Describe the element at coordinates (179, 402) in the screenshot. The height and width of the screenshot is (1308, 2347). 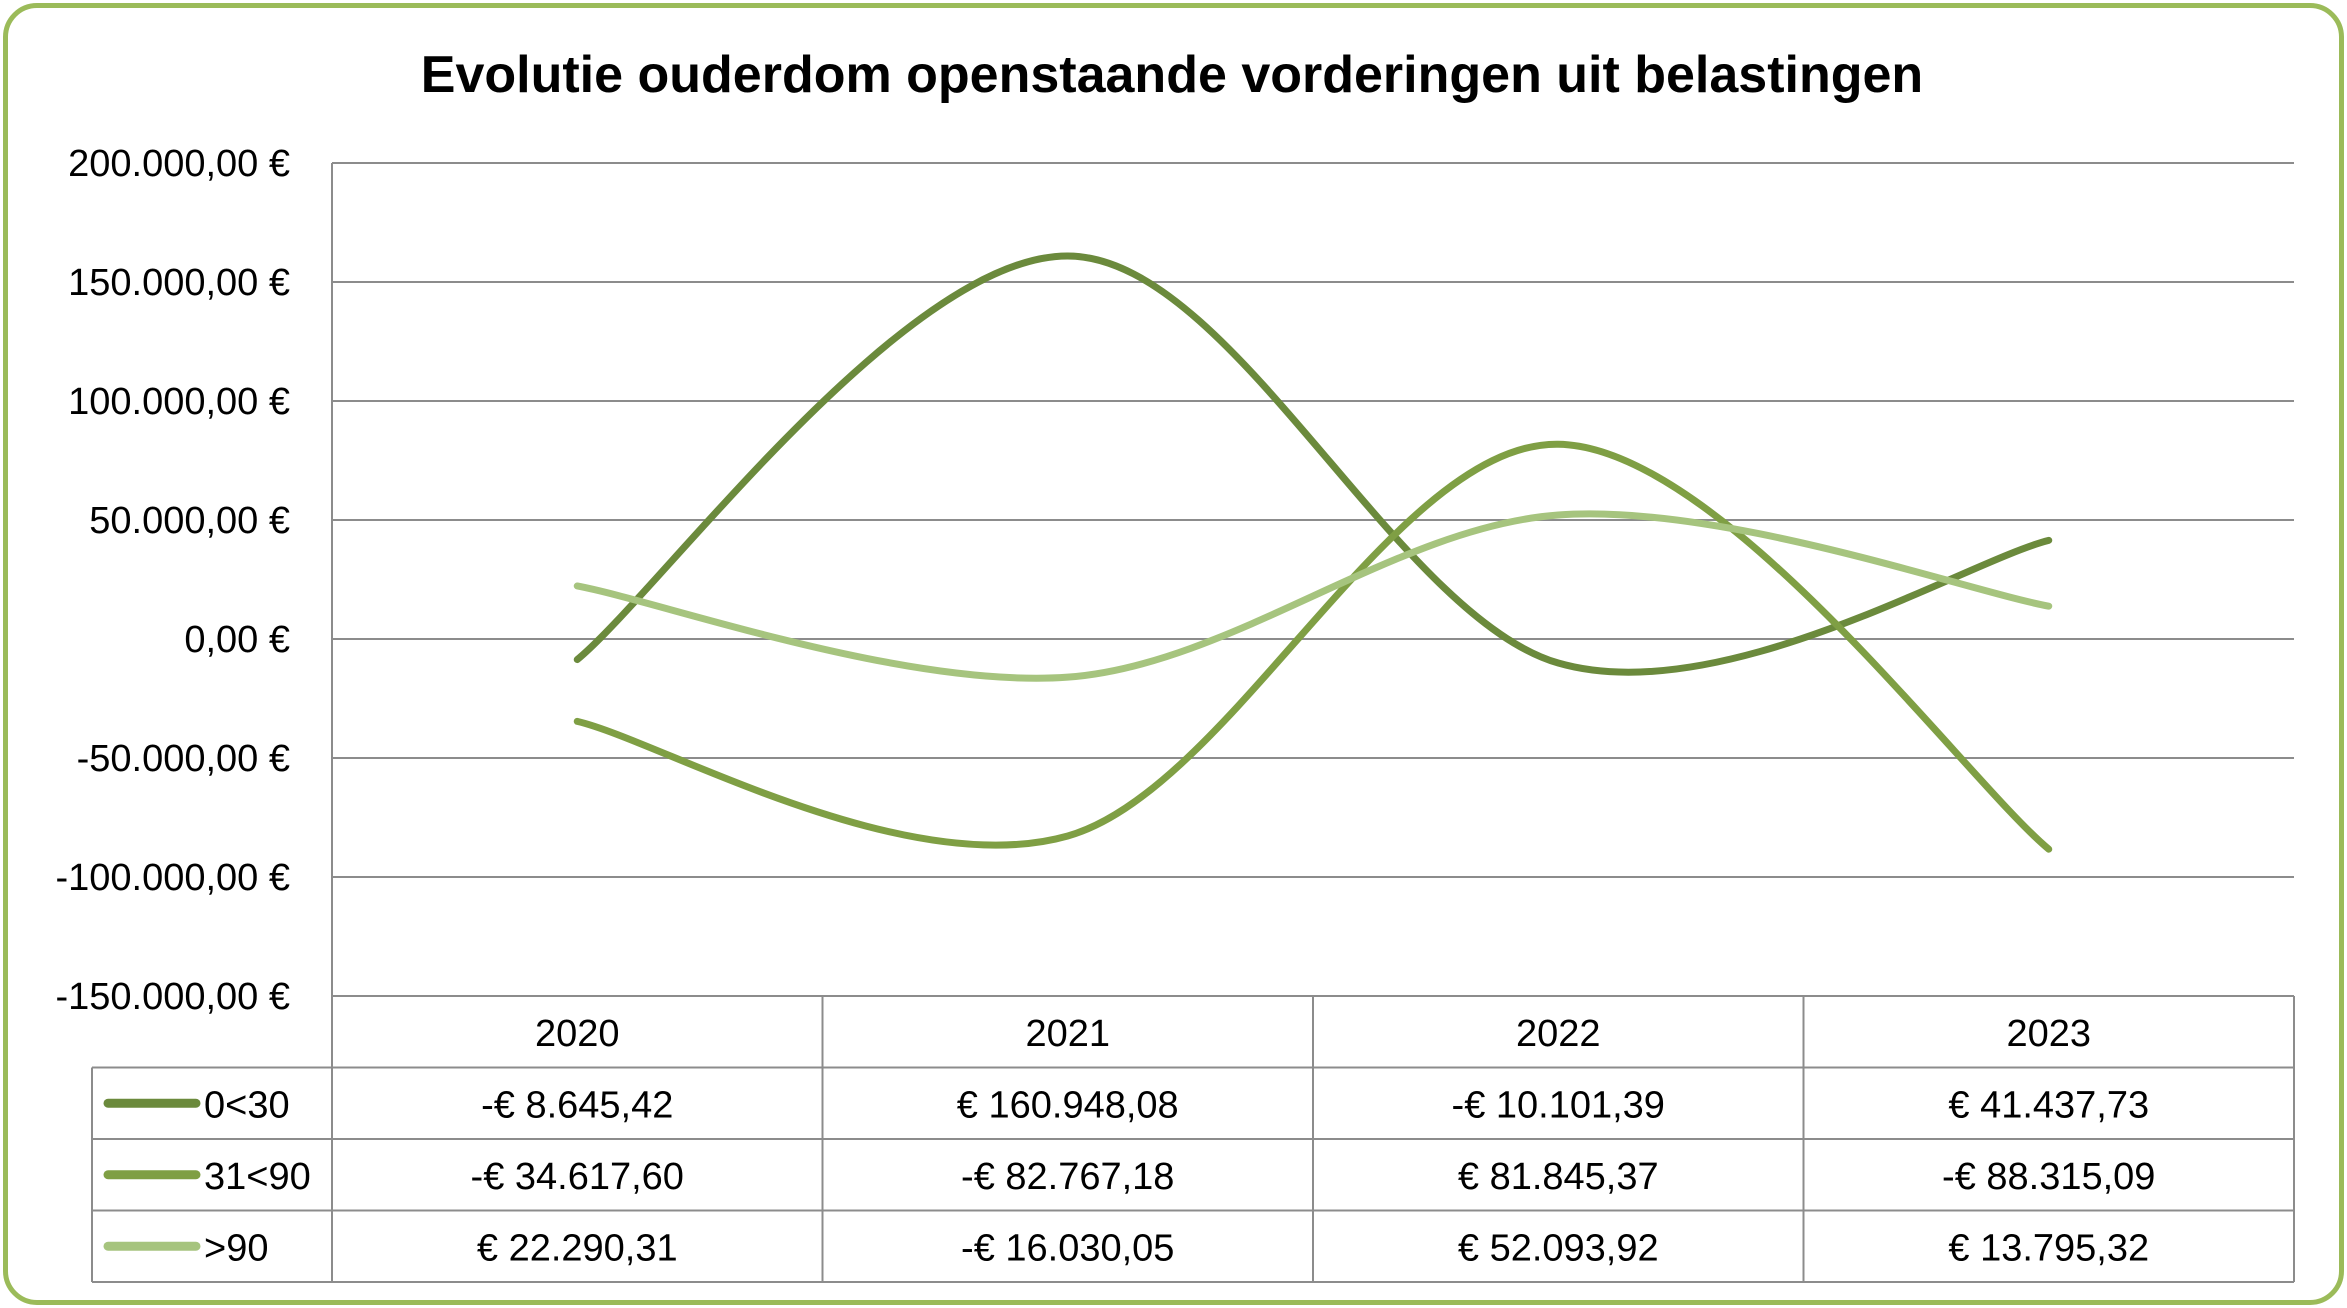
I see `y-tick-label: 100.000,00 €` at that location.